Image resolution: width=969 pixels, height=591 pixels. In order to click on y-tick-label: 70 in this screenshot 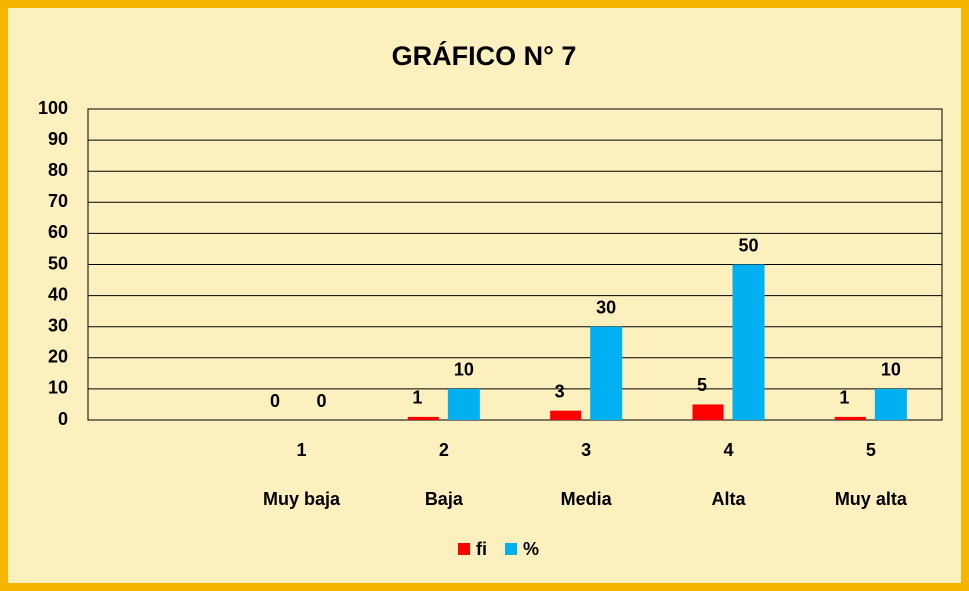, I will do `click(58, 201)`.